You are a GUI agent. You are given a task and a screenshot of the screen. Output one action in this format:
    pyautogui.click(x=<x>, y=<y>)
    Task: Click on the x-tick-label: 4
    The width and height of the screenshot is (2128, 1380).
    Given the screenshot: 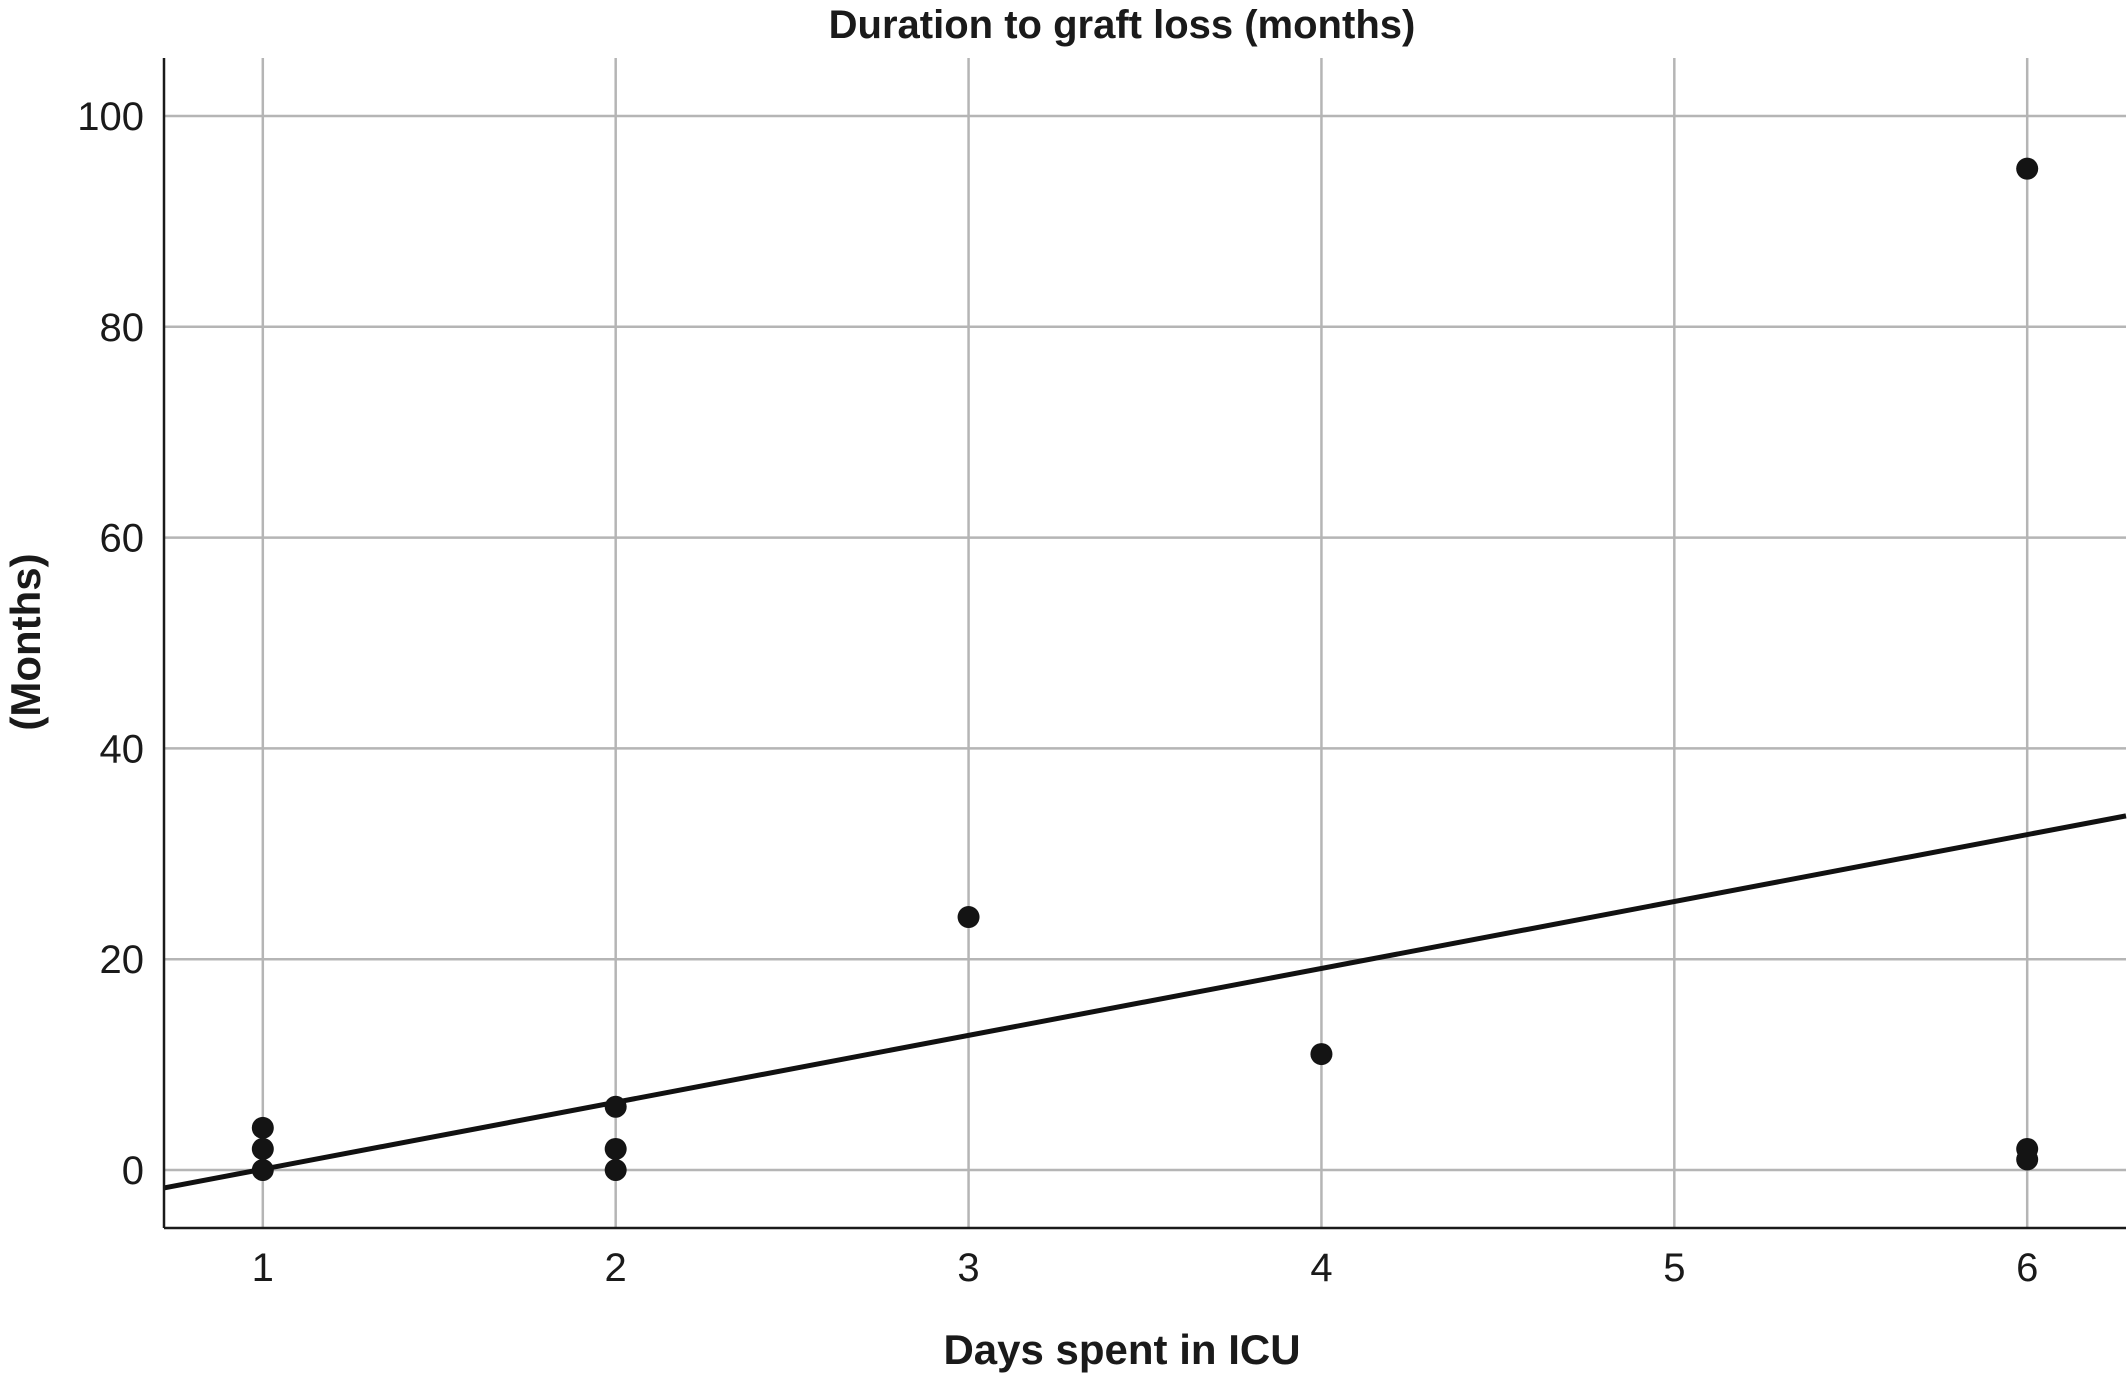 What is the action you would take?
    pyautogui.click(x=1321, y=1268)
    